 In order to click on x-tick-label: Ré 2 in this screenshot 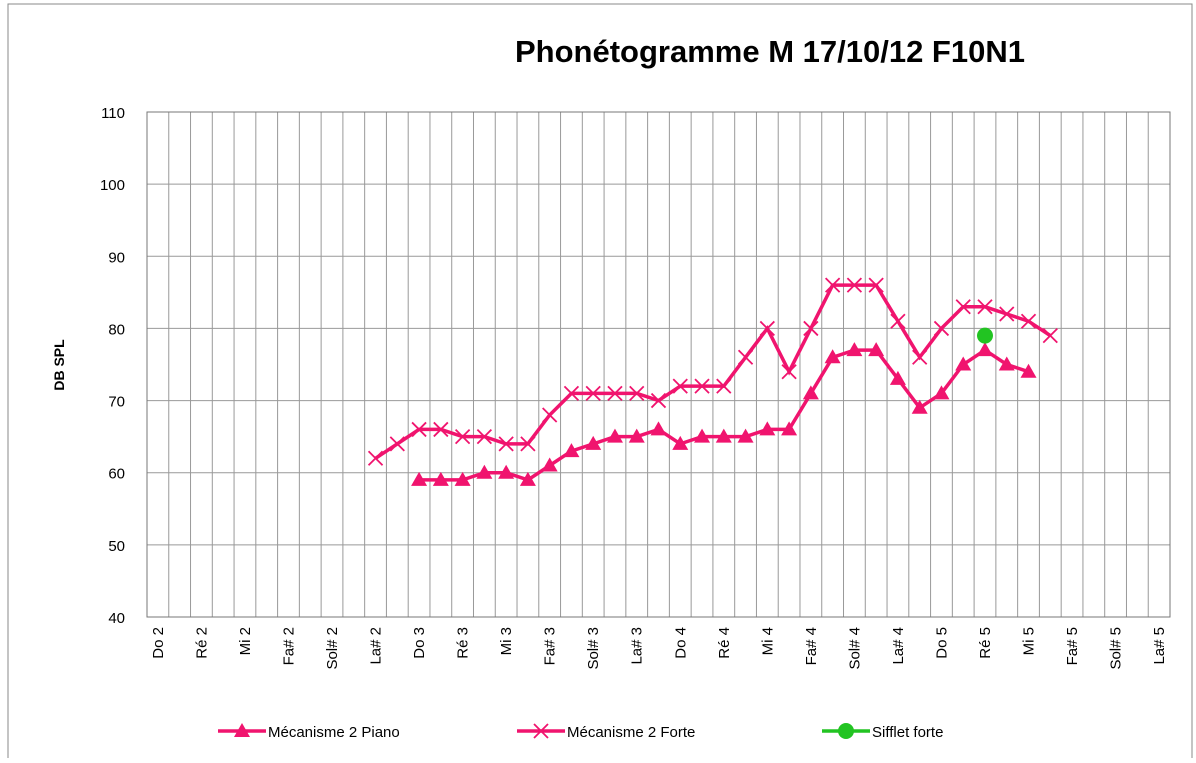, I will do `click(201, 643)`.